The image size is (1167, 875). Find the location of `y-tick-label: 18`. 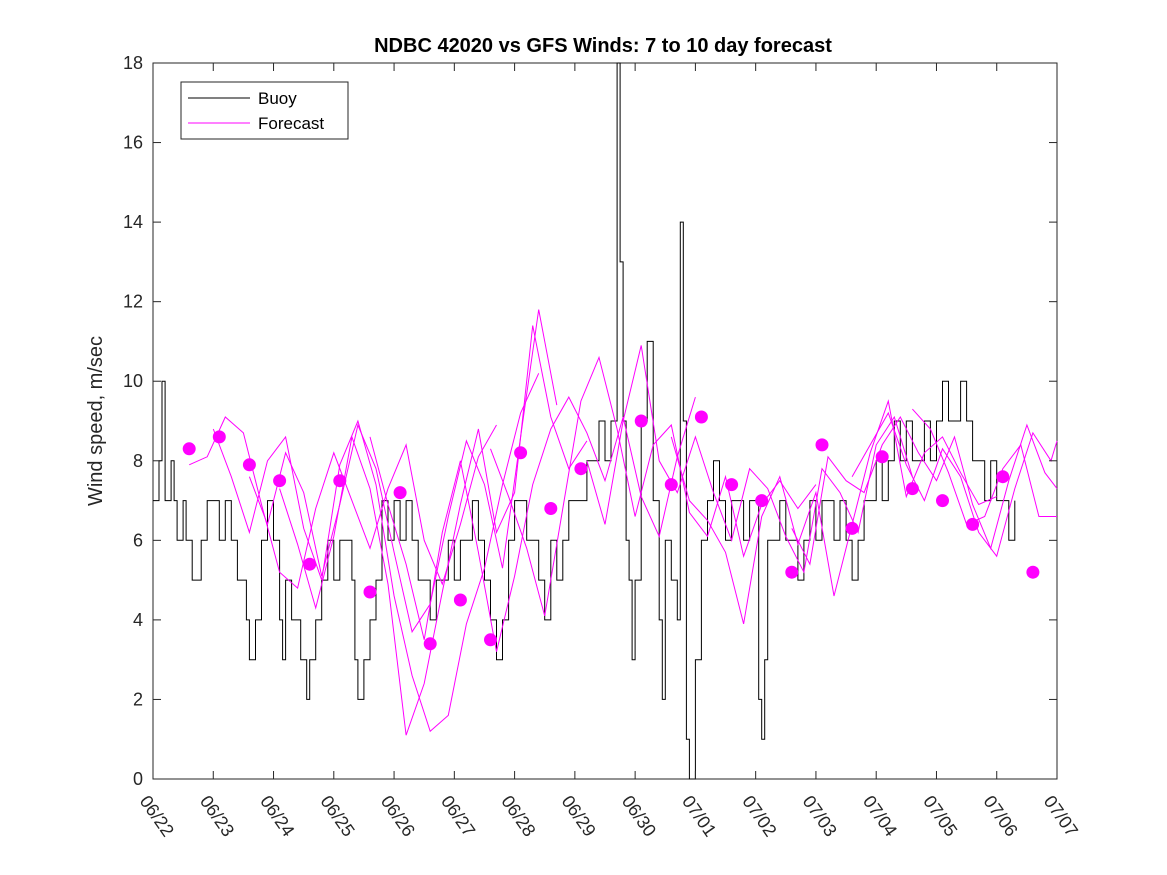

y-tick-label: 18 is located at coordinates (133, 63).